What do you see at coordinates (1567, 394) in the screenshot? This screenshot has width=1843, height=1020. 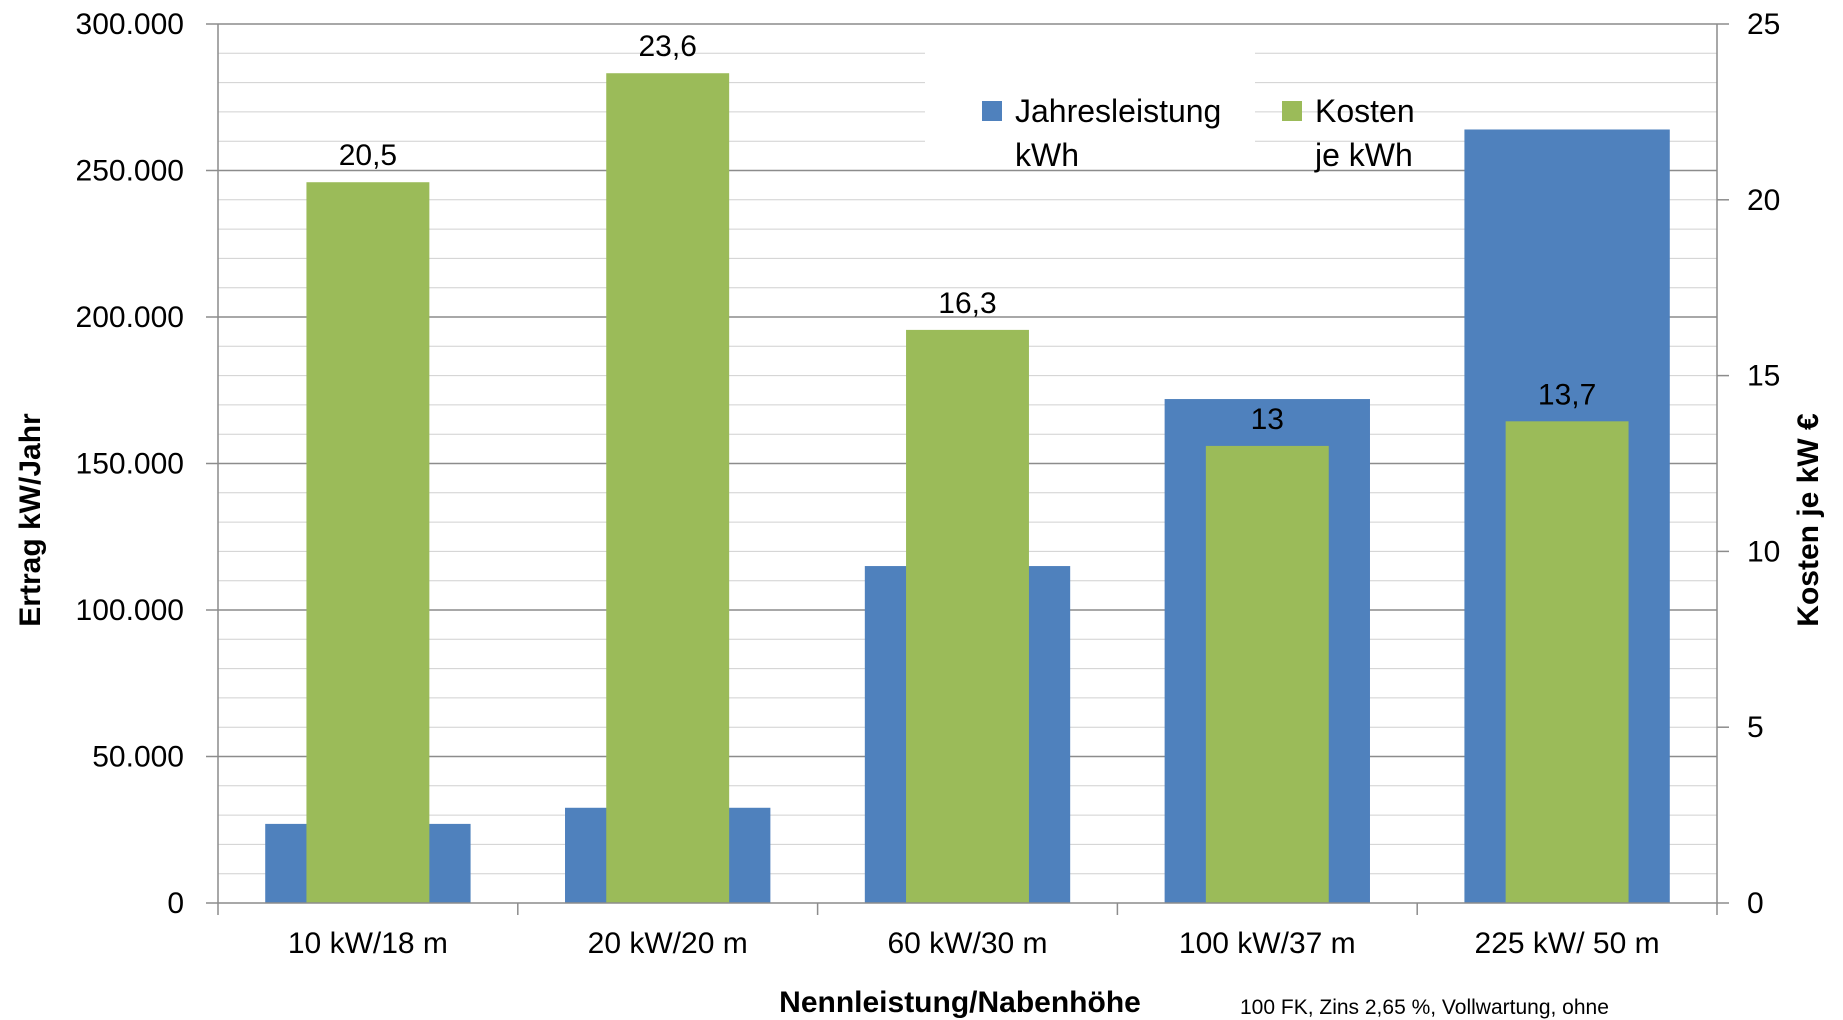 I see `data-label-kosten-5: 13,7` at bounding box center [1567, 394].